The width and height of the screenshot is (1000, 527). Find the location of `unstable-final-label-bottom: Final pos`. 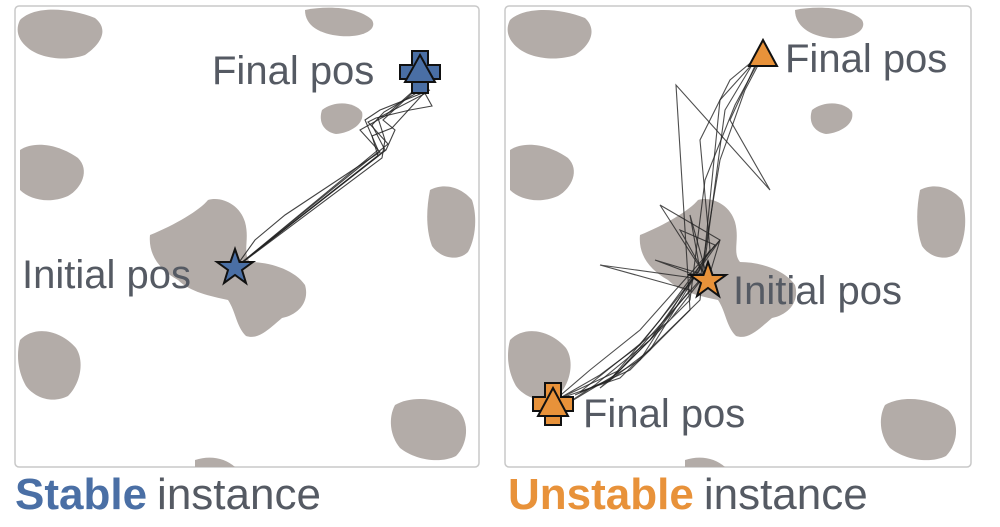

unstable-final-label-bottom: Final pos is located at coordinates (664, 414).